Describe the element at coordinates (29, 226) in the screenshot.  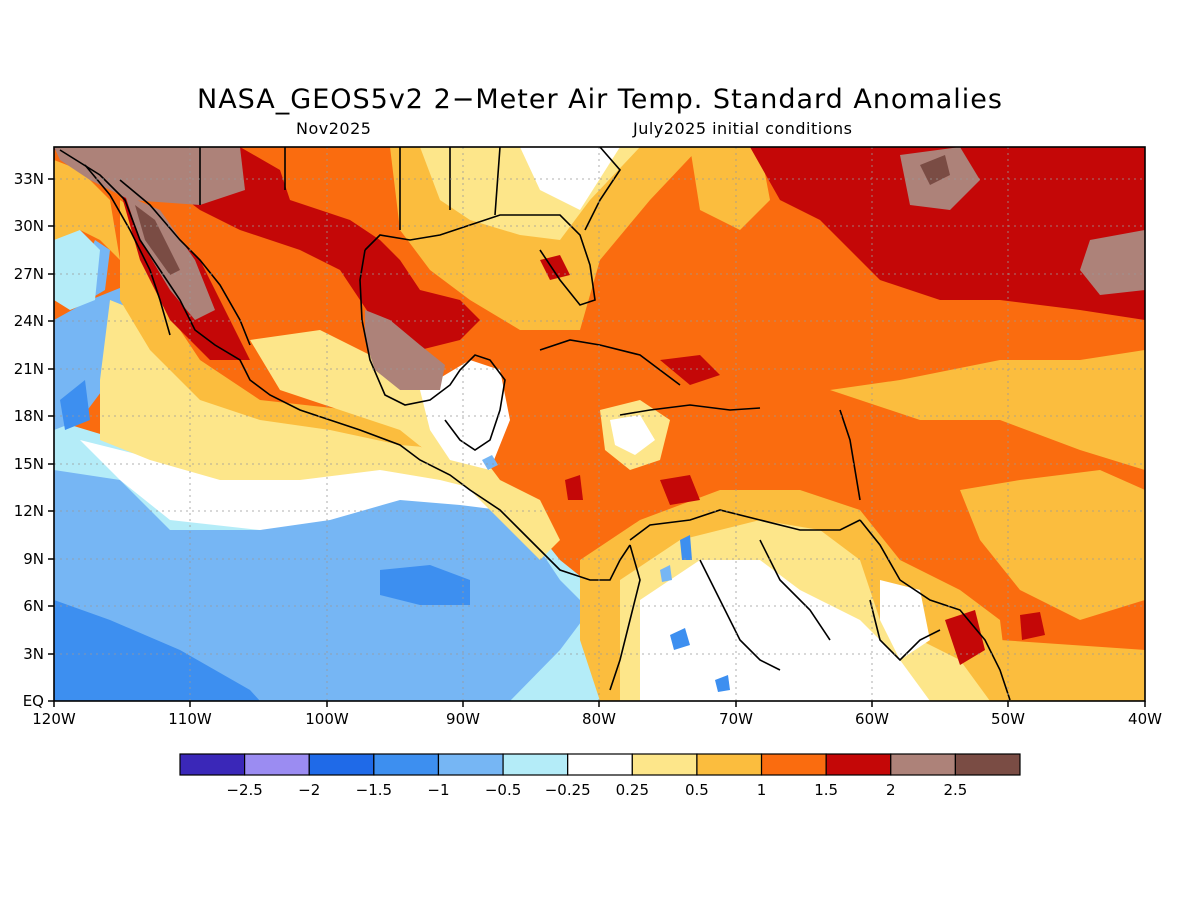
I see `lat-tick-label: 30N` at that location.